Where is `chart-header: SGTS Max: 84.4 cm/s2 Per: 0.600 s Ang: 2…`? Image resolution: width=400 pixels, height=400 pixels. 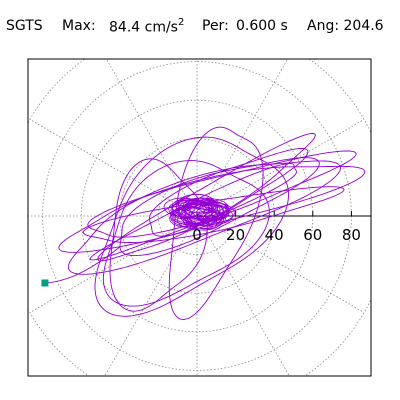 chart-header: SGTS Max: 84.4 cm/s2 Per: 0.600 s Ang: 2… is located at coordinates (200, 29).